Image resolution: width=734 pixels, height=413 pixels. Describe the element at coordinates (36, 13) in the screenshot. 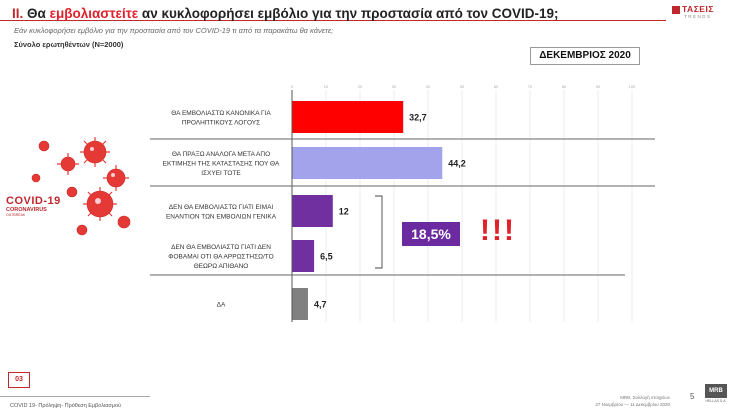

I see `title-pre: Θα` at that location.